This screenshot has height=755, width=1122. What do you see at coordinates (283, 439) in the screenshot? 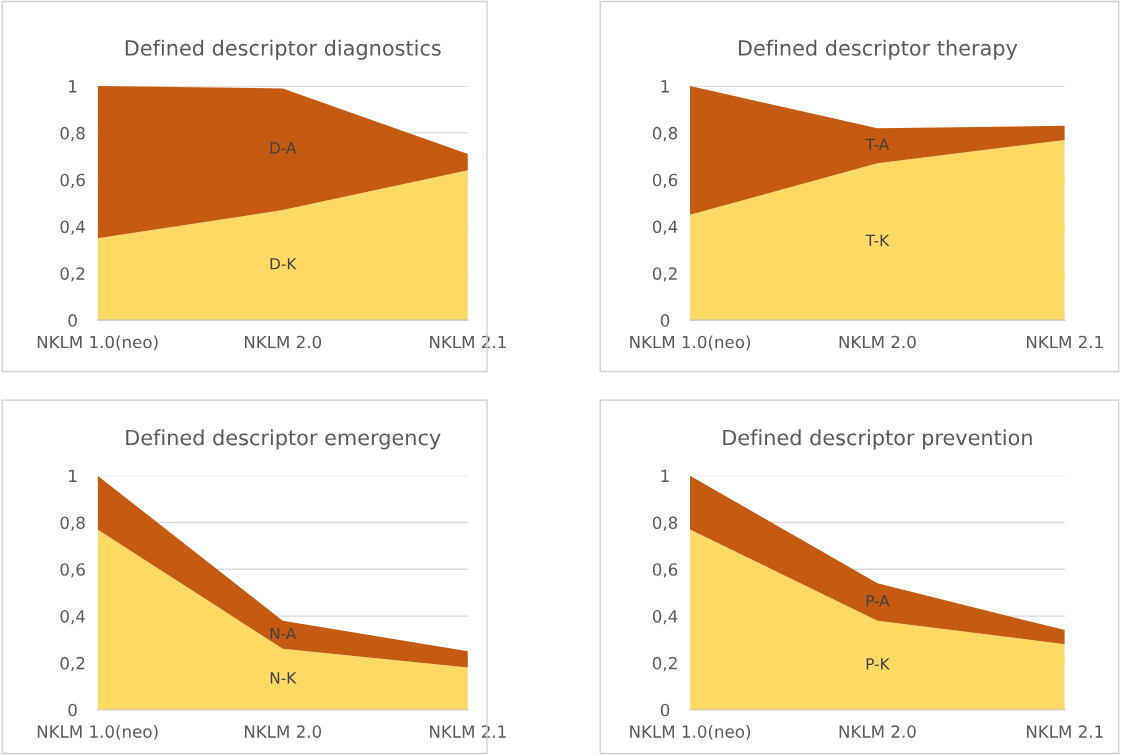
I see `chart-title: Defined descriptor emergency` at bounding box center [283, 439].